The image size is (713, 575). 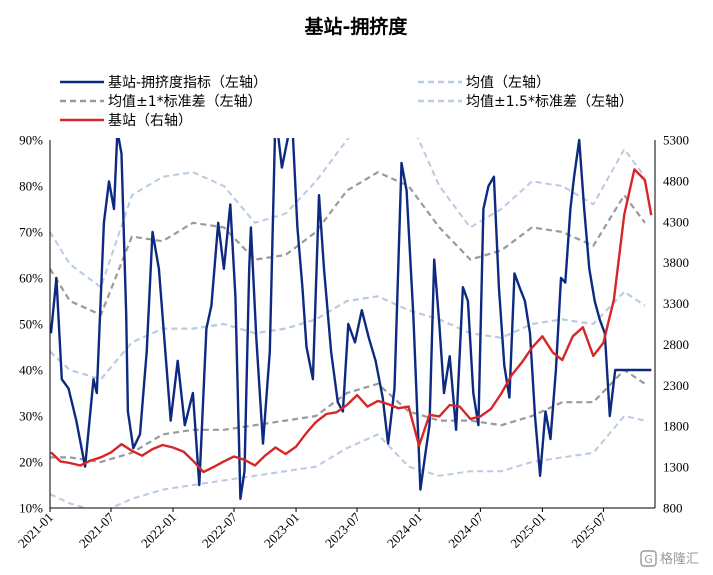 I want to click on legend-item-mean: 均值（左轴）, so click(x=484, y=83).